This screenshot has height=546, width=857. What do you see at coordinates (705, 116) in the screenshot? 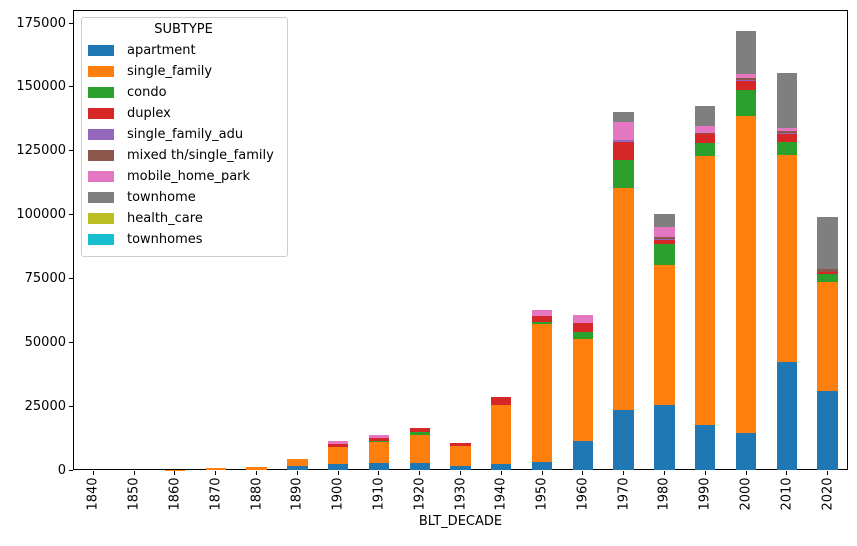
I see `bar-segment-townhome-1990` at bounding box center [705, 116].